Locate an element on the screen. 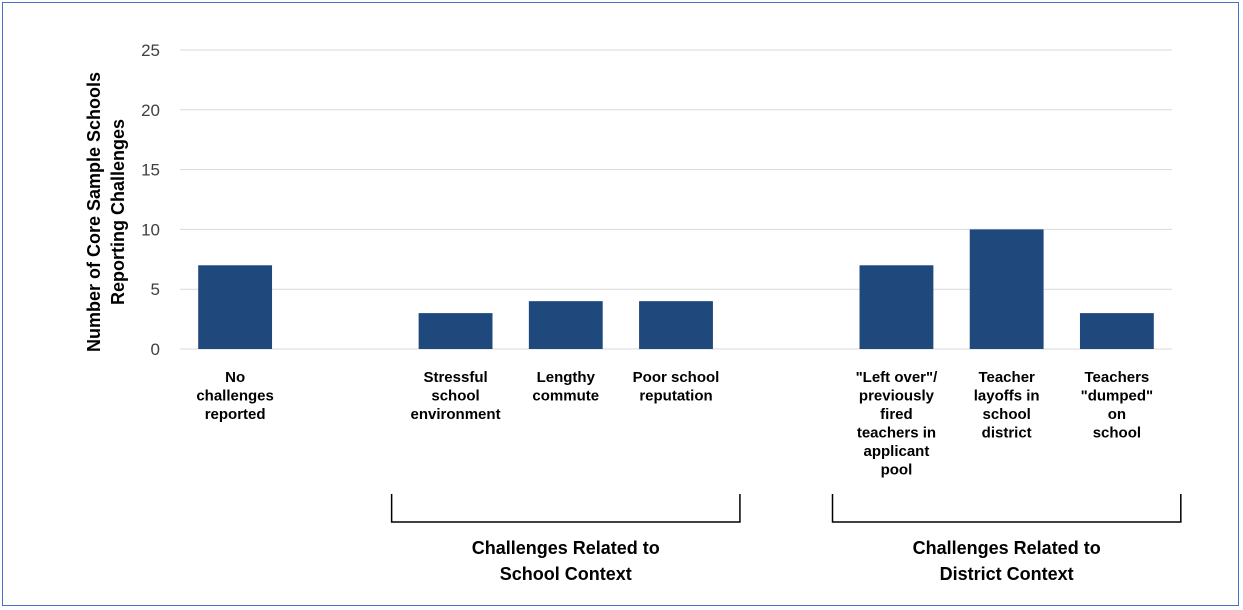 The image size is (1243, 610). category-label: No challenges reported is located at coordinates (235, 396).